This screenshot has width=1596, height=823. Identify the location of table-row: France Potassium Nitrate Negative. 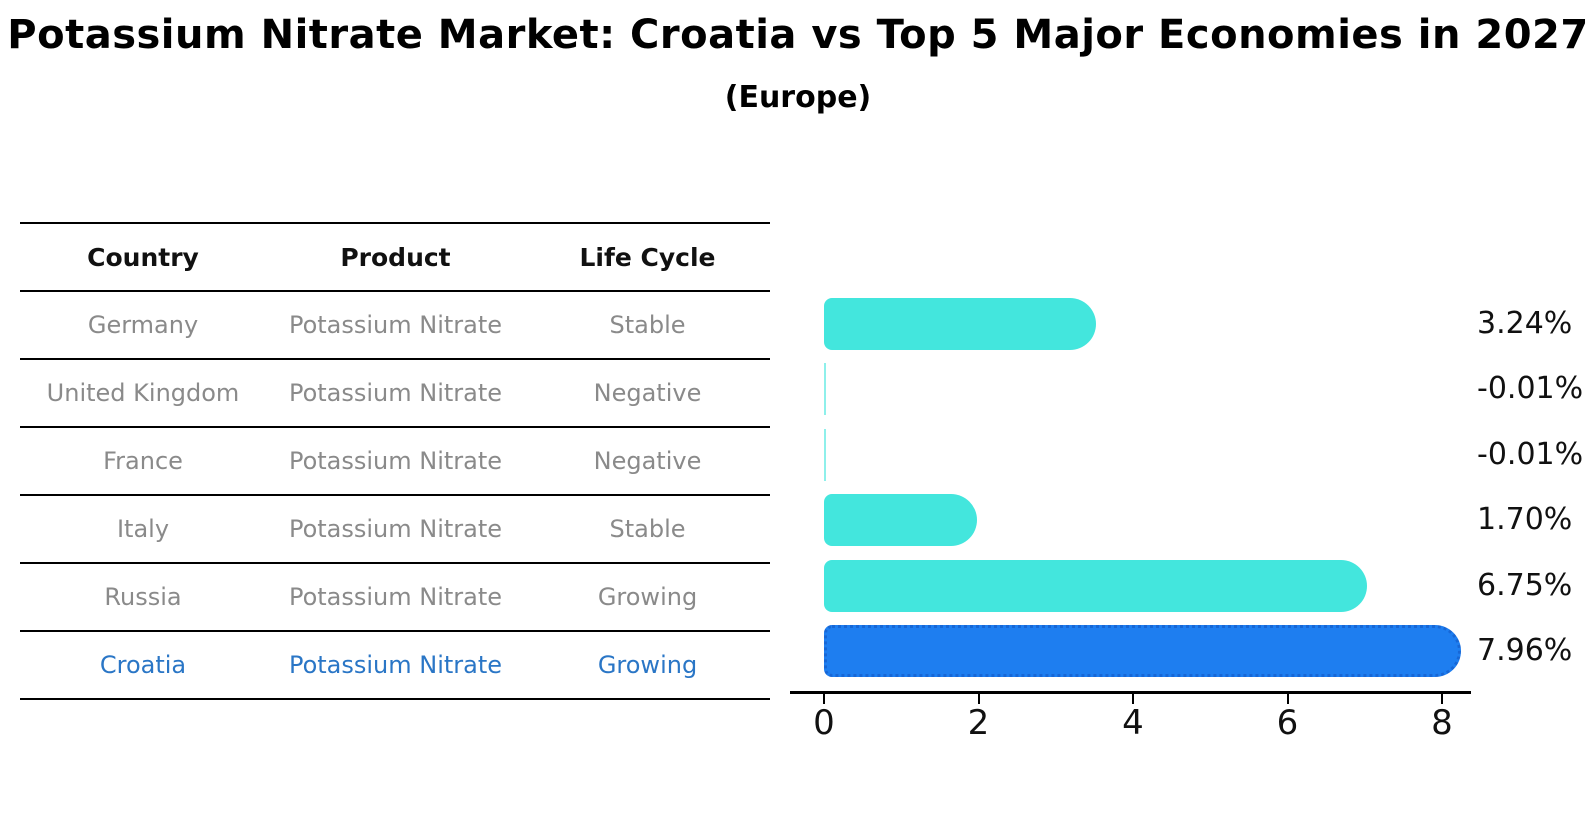
(395, 462).